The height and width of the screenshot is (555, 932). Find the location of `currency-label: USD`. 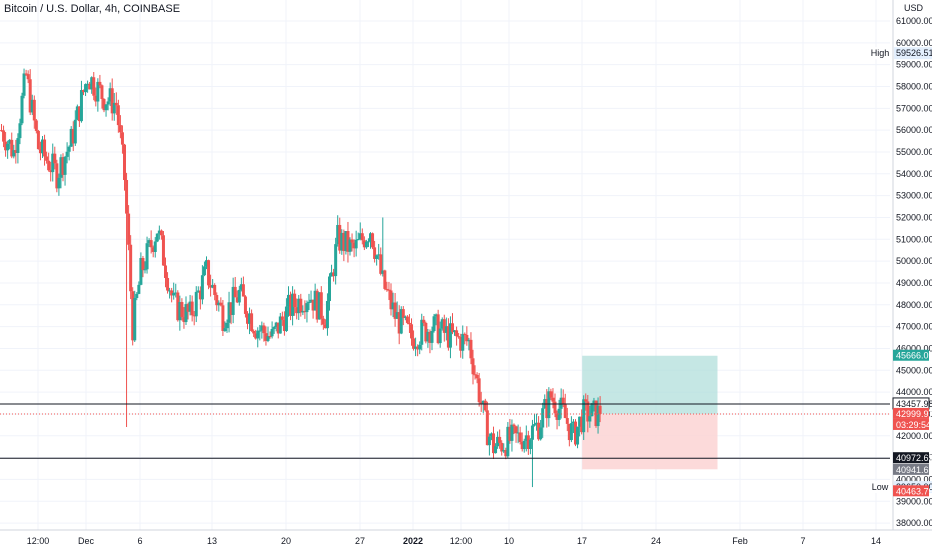

currency-label: USD is located at coordinates (914, 8).